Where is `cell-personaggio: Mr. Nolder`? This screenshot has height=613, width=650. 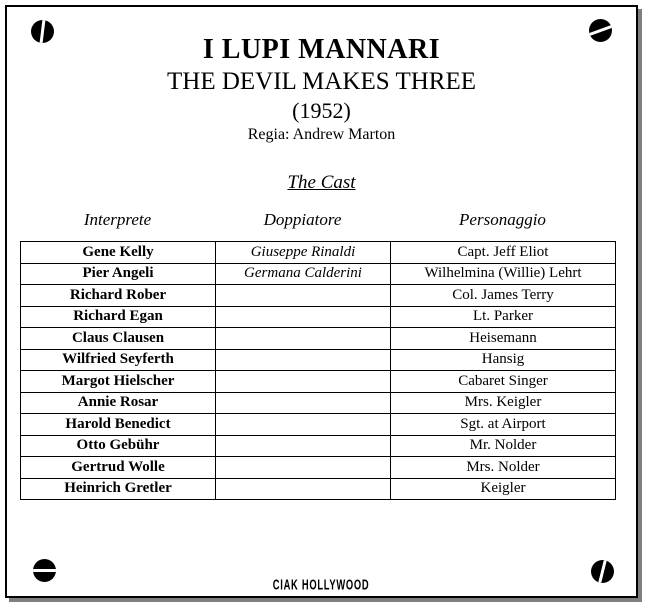
cell-personaggio: Mr. Nolder is located at coordinates (503, 445).